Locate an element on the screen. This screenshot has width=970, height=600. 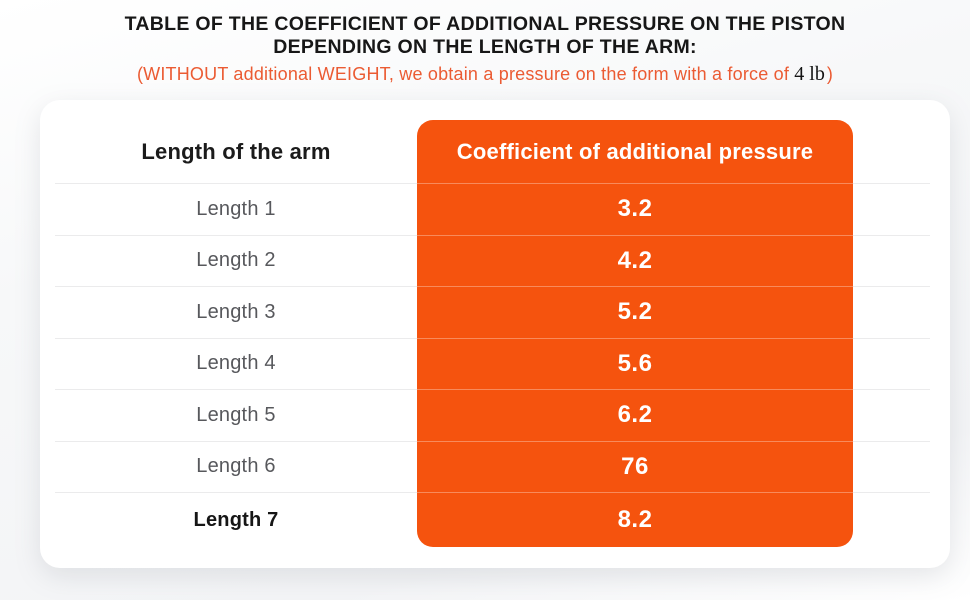
table-row: Length 1 3.2 is located at coordinates (492, 209).